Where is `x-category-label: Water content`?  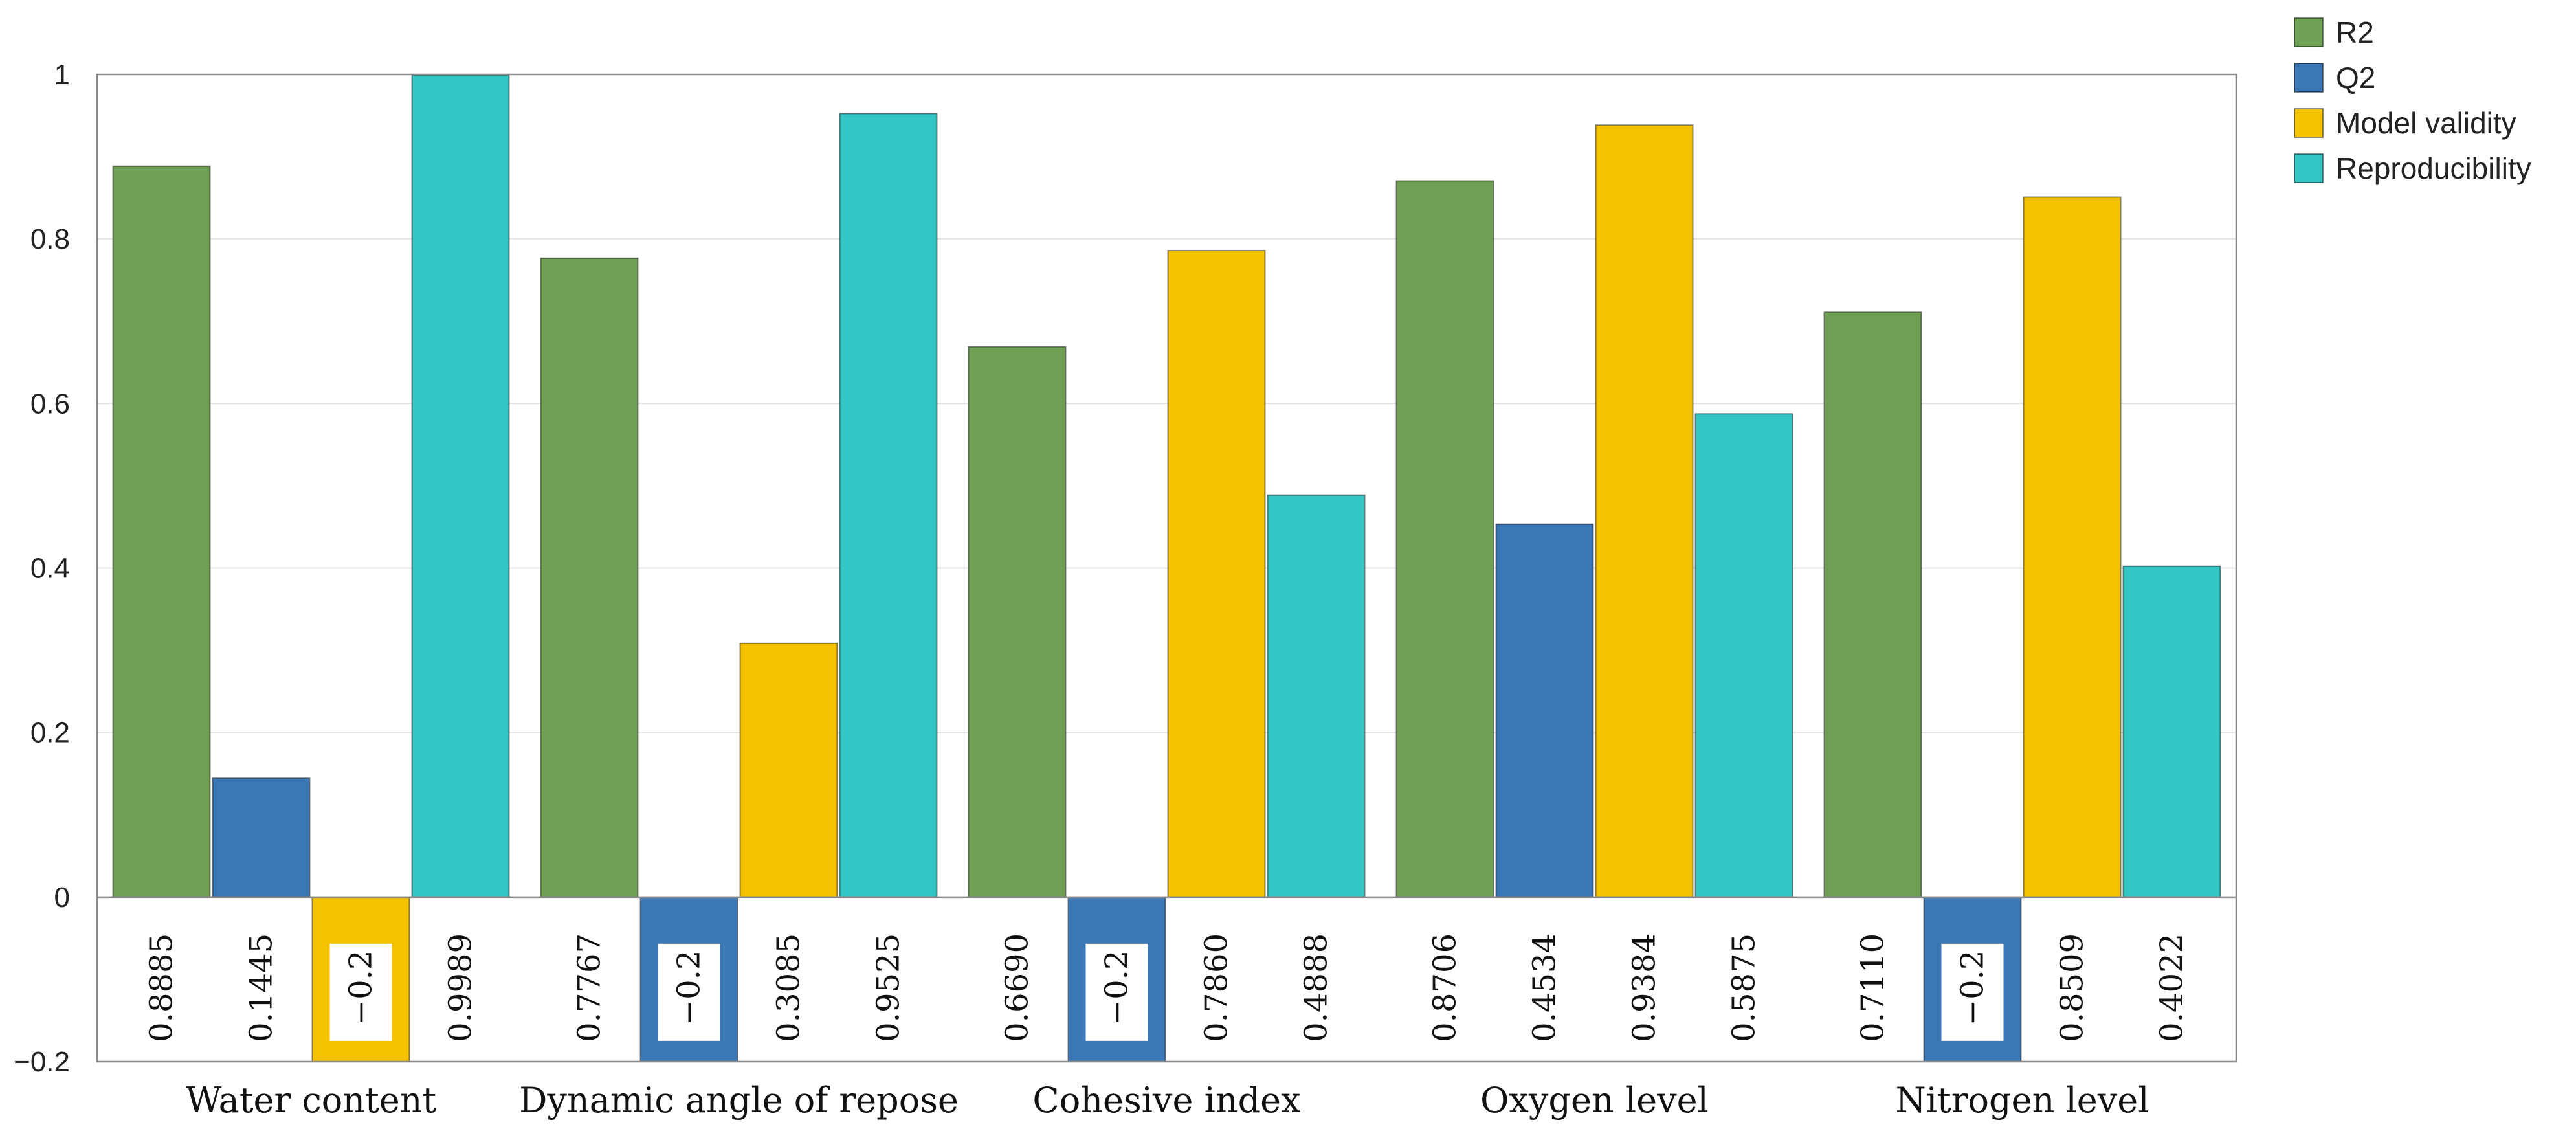 x-category-label: Water content is located at coordinates (311, 1100).